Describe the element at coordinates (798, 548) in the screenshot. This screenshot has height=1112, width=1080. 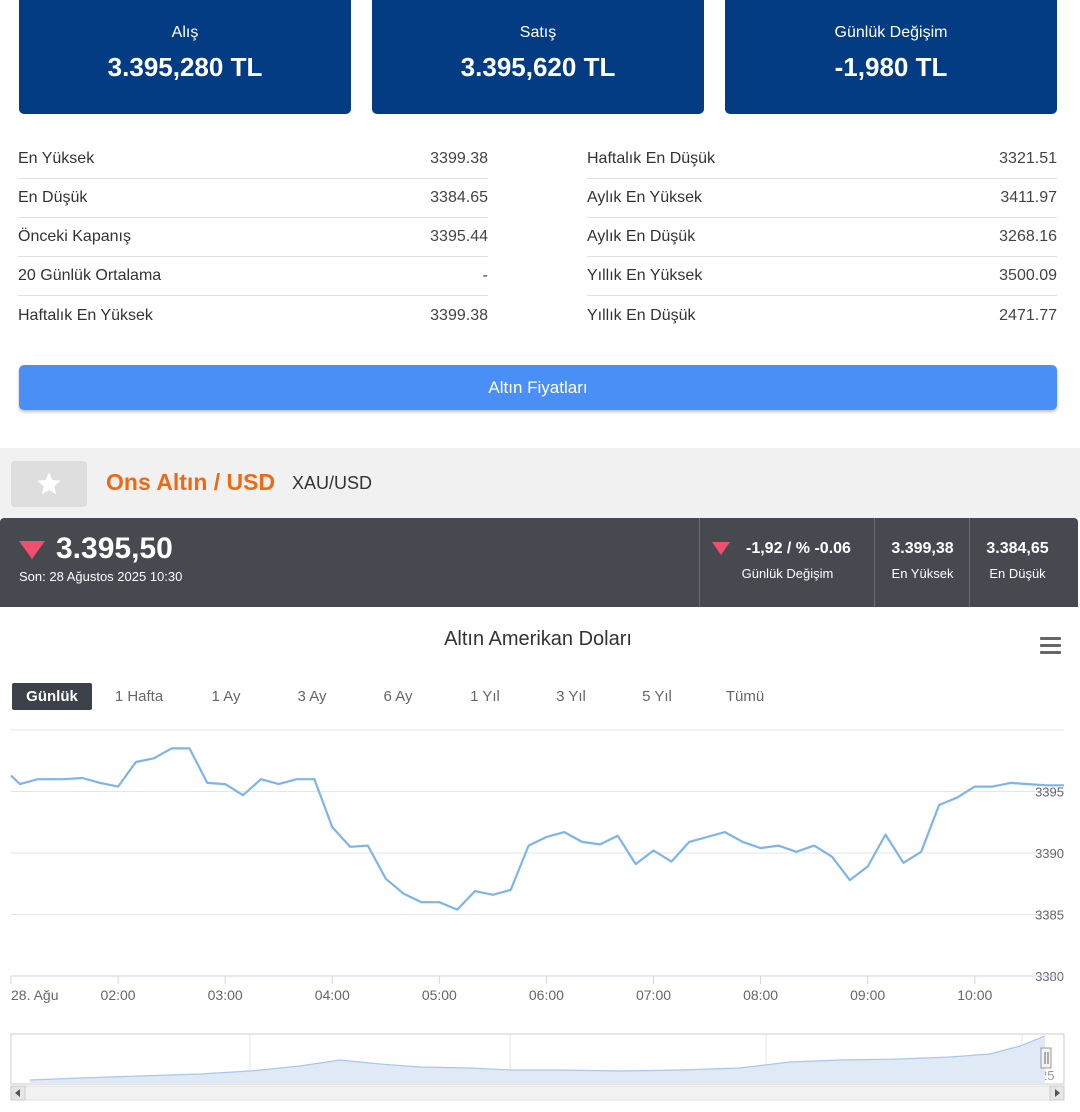
I see `change-value: -1,92 / % -0.06` at that location.